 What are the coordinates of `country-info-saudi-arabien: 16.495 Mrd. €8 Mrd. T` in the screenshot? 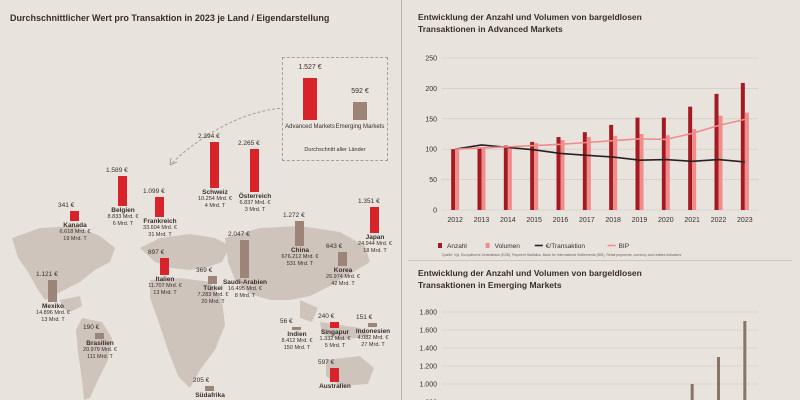 It's located at (245, 292).